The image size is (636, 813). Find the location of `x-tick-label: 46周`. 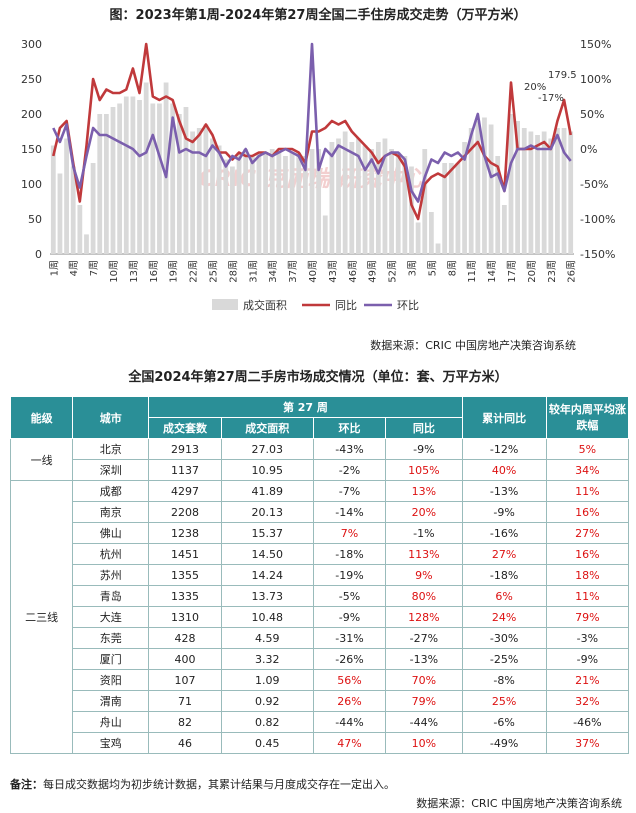

x-tick-label: 46周 is located at coordinates (353, 271).